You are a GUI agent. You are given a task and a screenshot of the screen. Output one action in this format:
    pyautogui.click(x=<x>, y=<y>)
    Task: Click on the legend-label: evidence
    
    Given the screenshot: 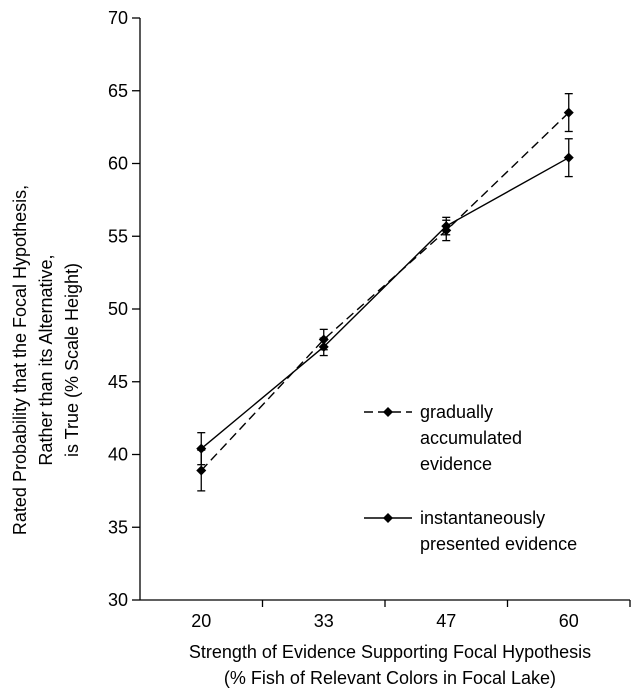 What is the action you would take?
    pyautogui.click(x=456, y=464)
    